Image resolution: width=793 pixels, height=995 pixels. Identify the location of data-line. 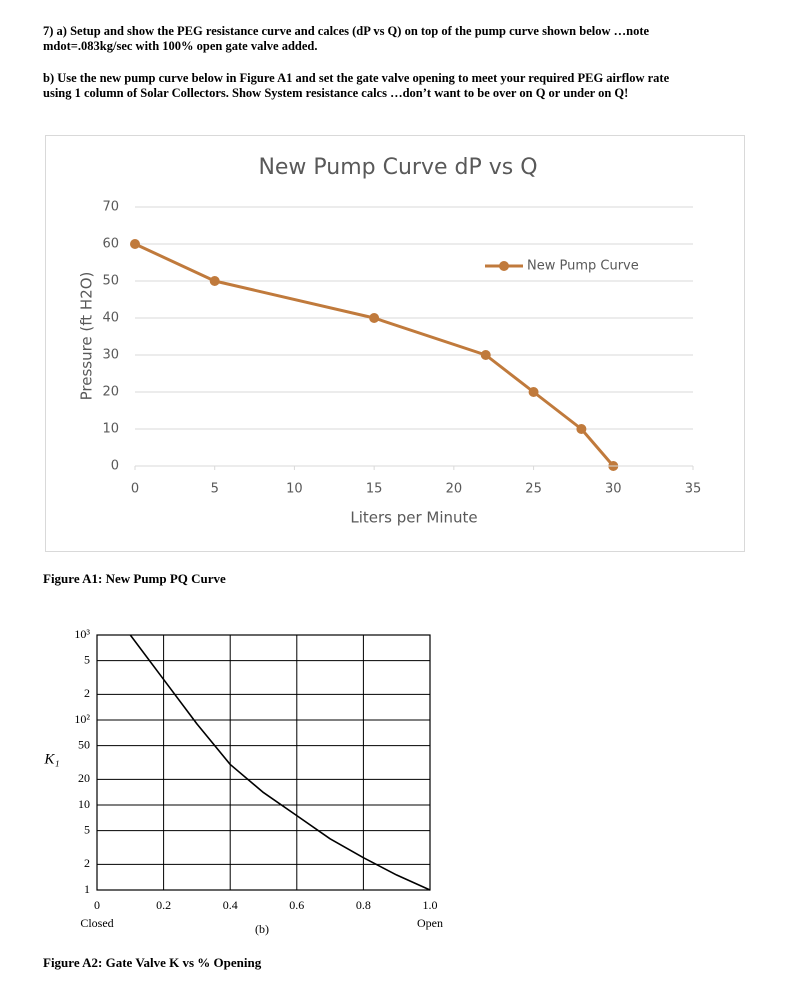
(280, 762).